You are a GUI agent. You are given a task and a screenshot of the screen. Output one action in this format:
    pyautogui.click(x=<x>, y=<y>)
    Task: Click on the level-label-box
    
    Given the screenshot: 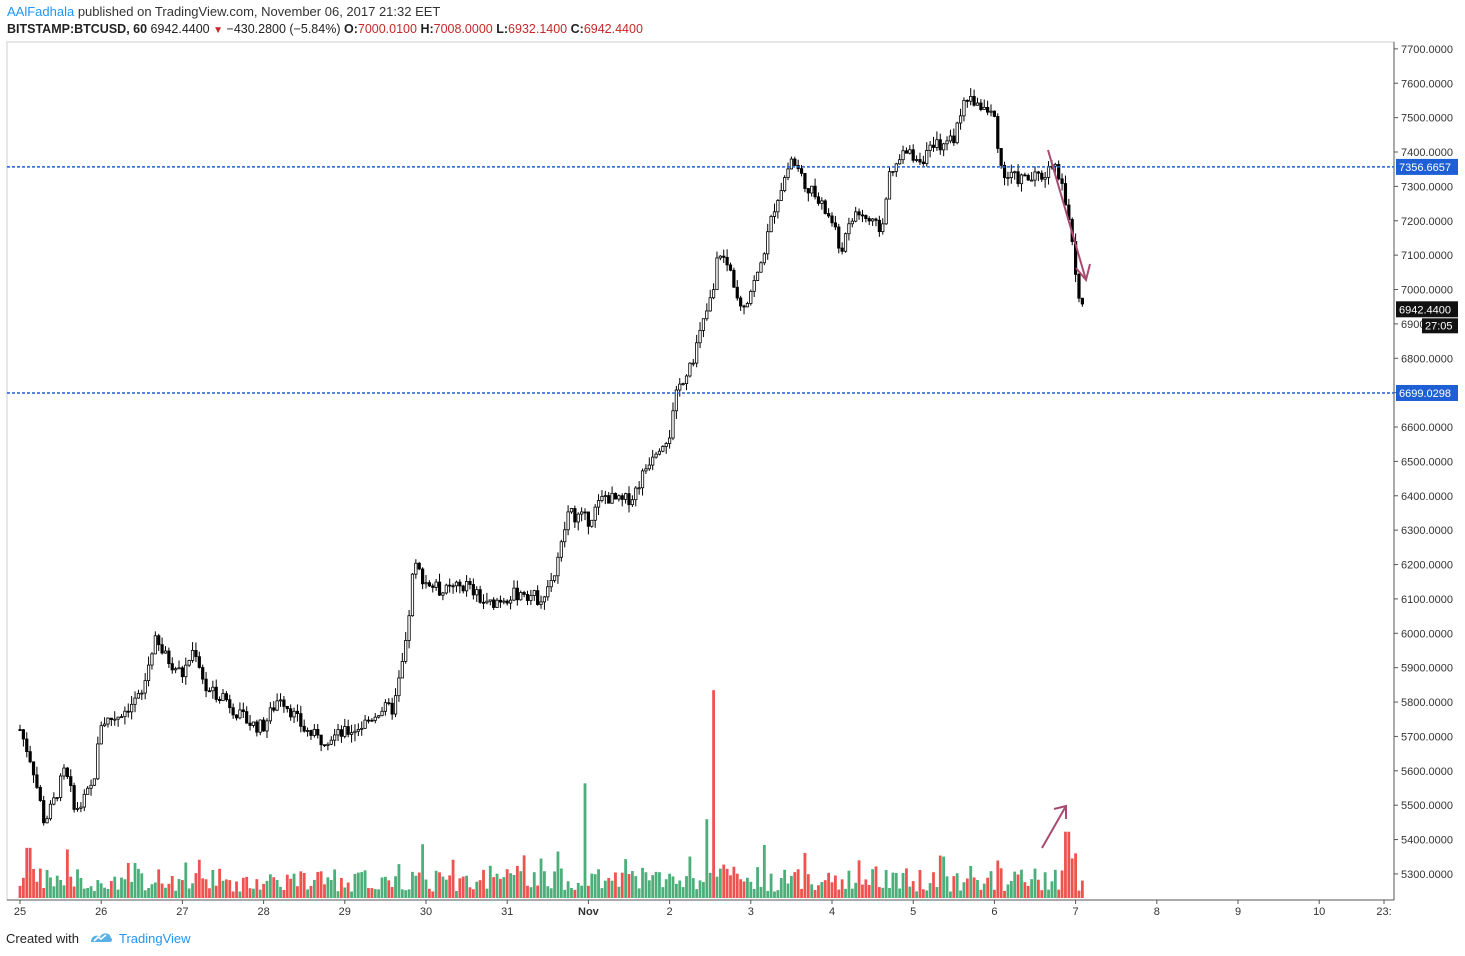 What is the action you would take?
    pyautogui.click(x=1427, y=166)
    